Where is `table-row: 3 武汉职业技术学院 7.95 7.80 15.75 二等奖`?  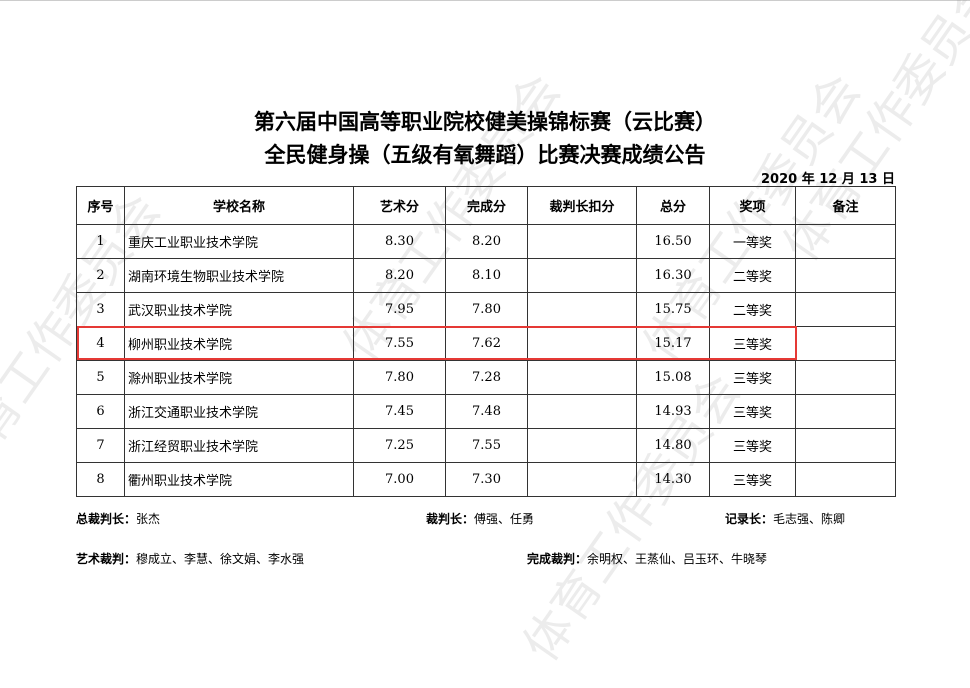 table-row: 3 武汉职业技术学院 7.95 7.80 15.75 二等奖 is located at coordinates (486, 309).